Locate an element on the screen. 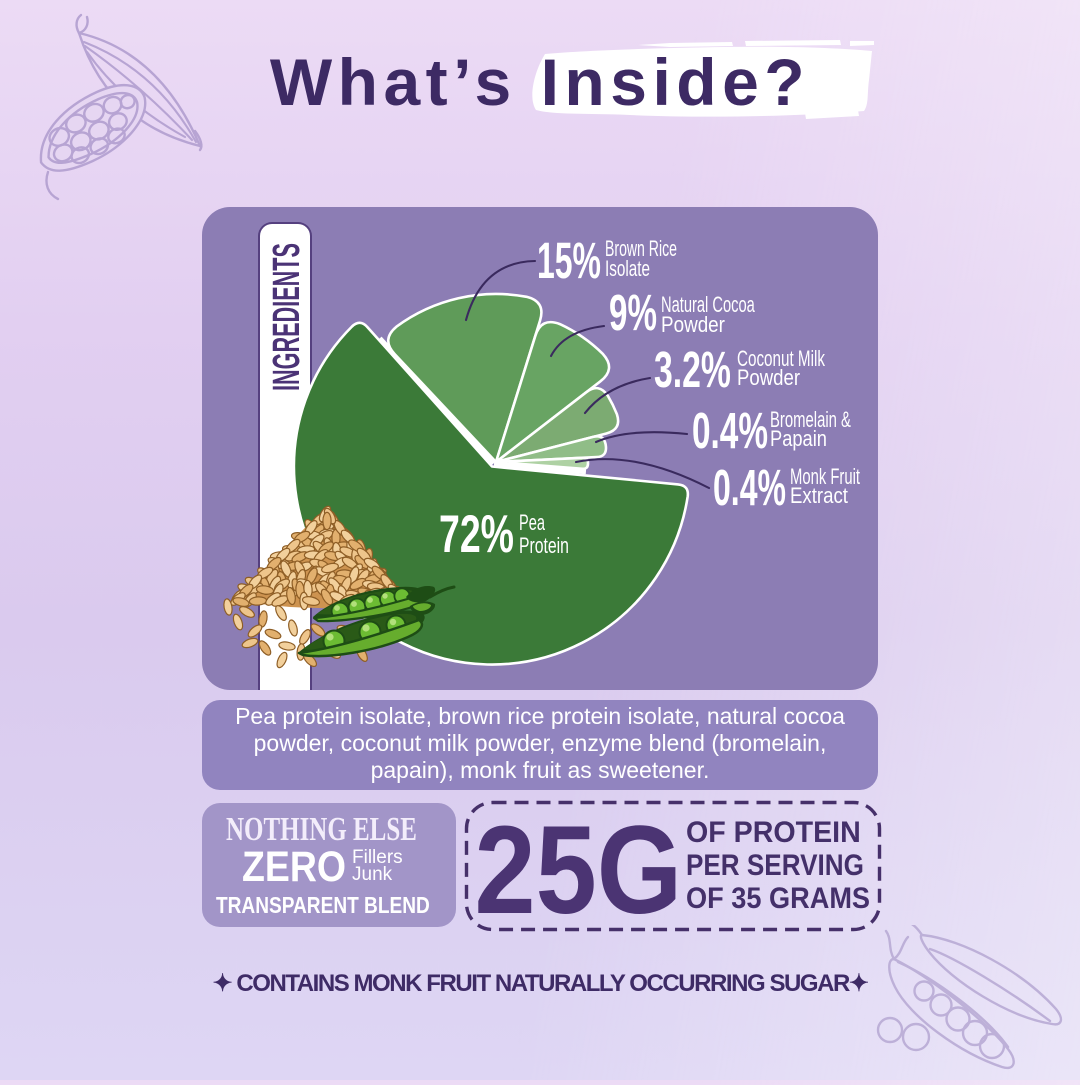 The height and width of the screenshot is (1085, 1080). svg-text: Fillers is located at coordinates (377, 857).